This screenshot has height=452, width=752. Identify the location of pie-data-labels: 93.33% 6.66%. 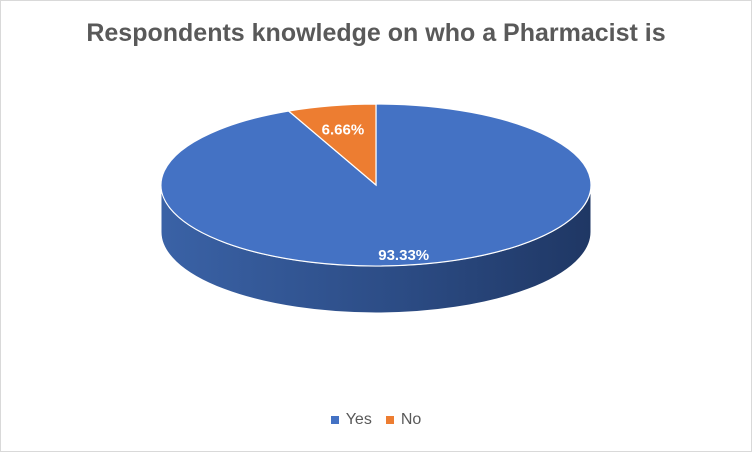
(375, 192).